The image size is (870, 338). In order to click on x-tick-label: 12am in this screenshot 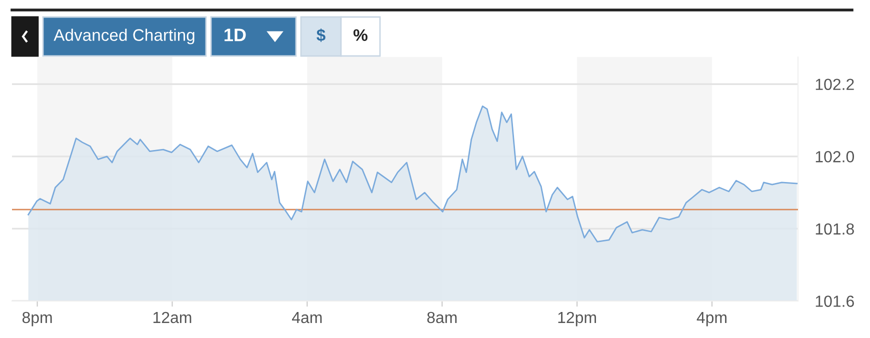, I will do `click(172, 318)`.